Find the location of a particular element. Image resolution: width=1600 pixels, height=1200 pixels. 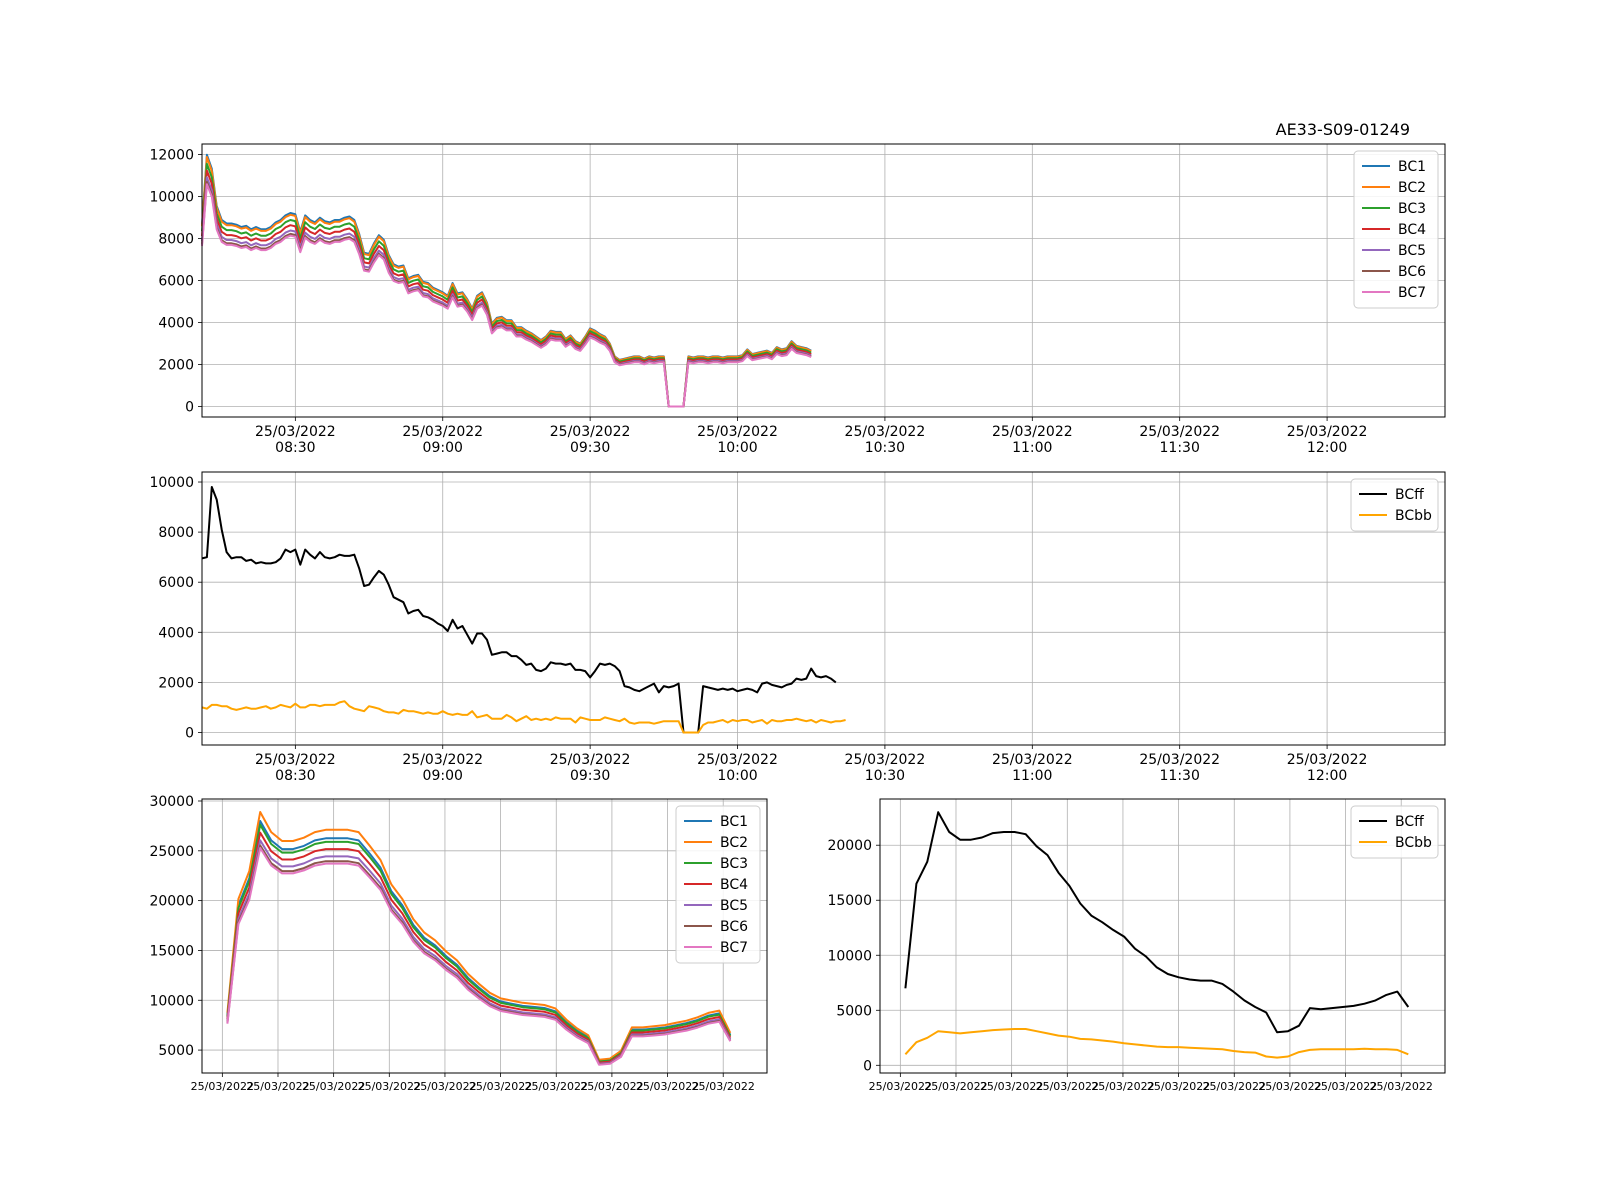

series-line-BC4 is located at coordinates (506, 288).